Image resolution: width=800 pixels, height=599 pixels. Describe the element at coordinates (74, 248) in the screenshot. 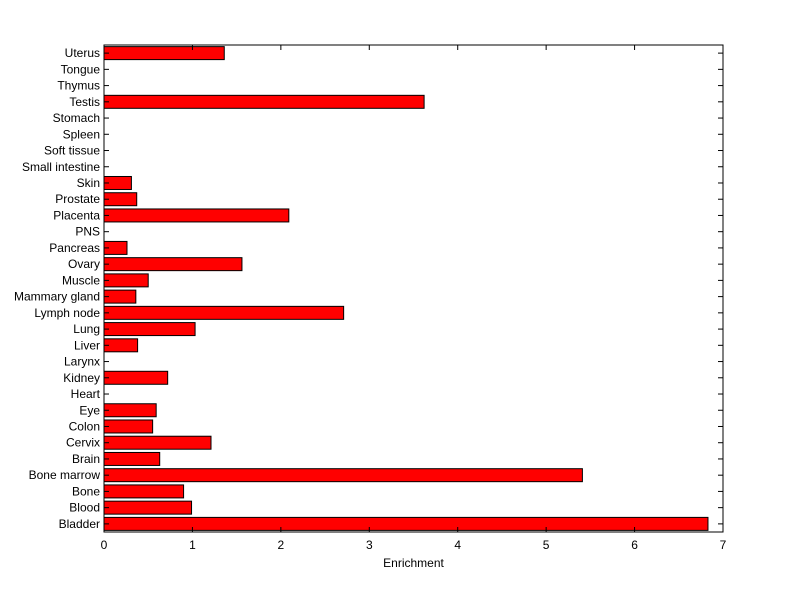

I see `y-tick-label-pancreas: Pancreas` at that location.